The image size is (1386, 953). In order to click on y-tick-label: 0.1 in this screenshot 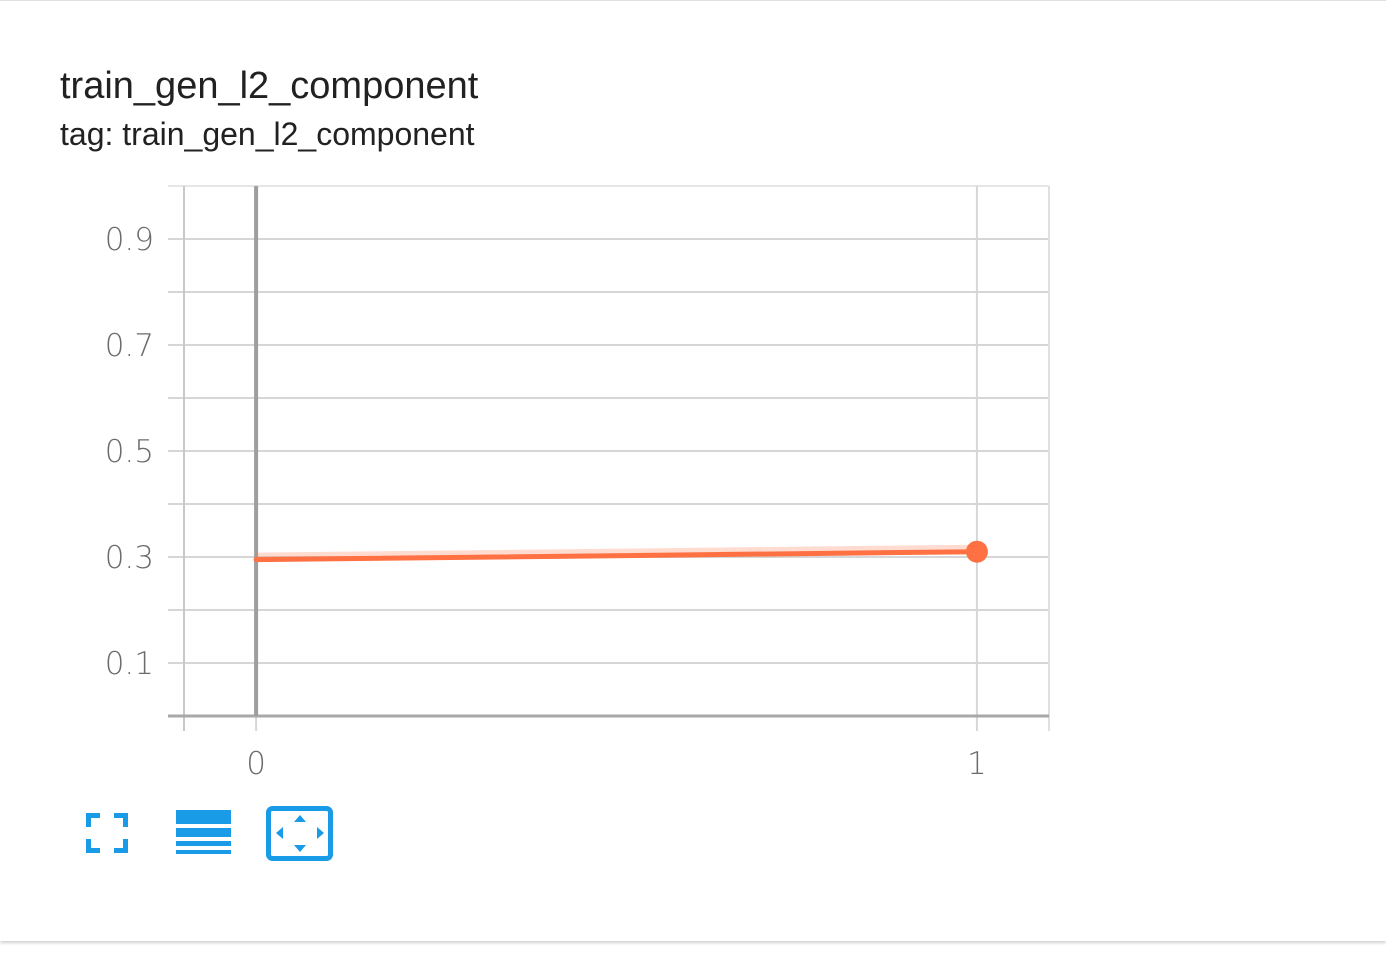, I will do `click(129, 664)`.